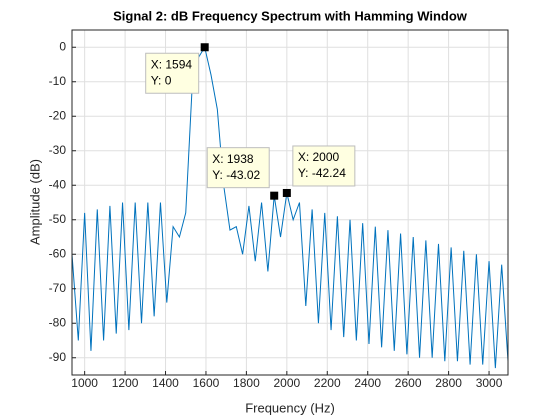 The width and height of the screenshot is (560, 420). I want to click on x-tick-label: 3000, so click(489, 383).